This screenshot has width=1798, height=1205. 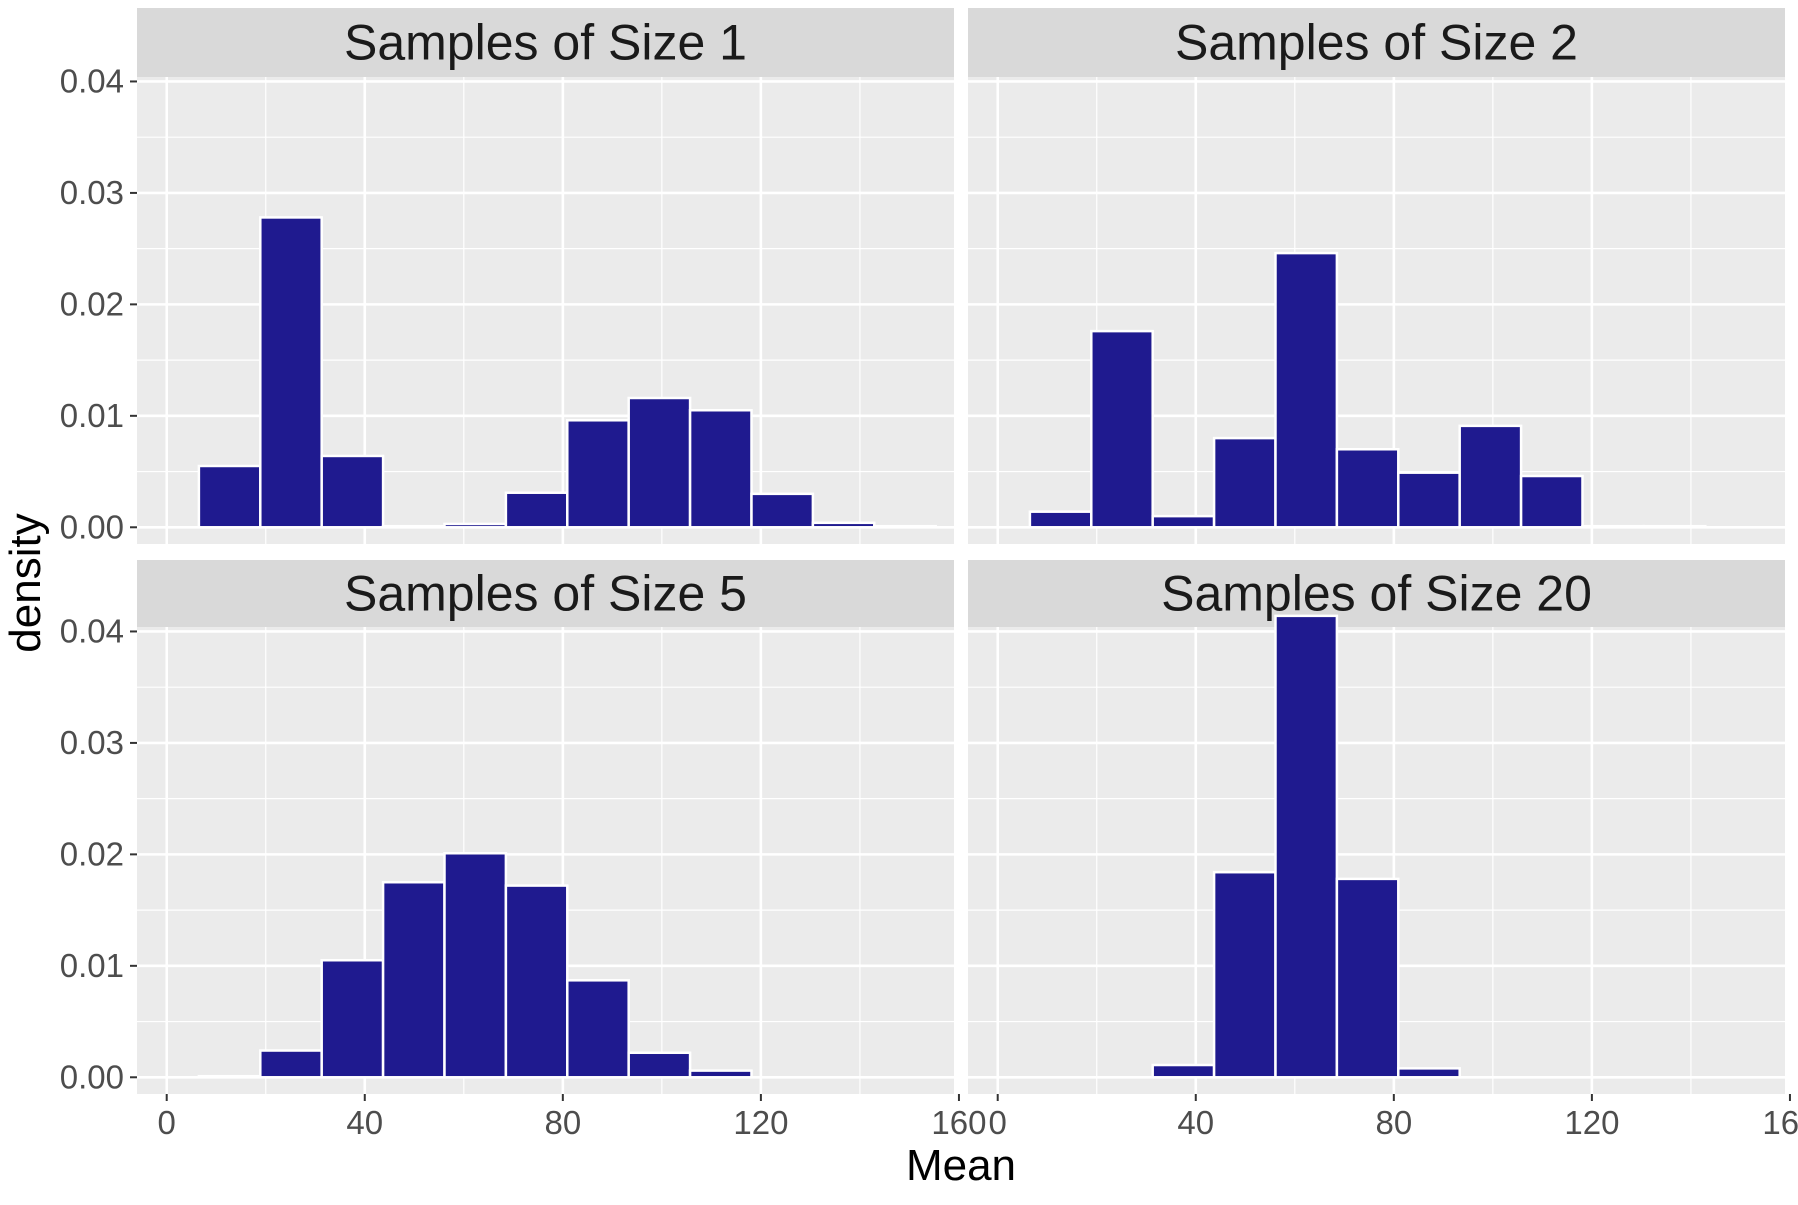 What do you see at coordinates (961, 1165) in the screenshot?
I see `x-axis-title: Mean` at bounding box center [961, 1165].